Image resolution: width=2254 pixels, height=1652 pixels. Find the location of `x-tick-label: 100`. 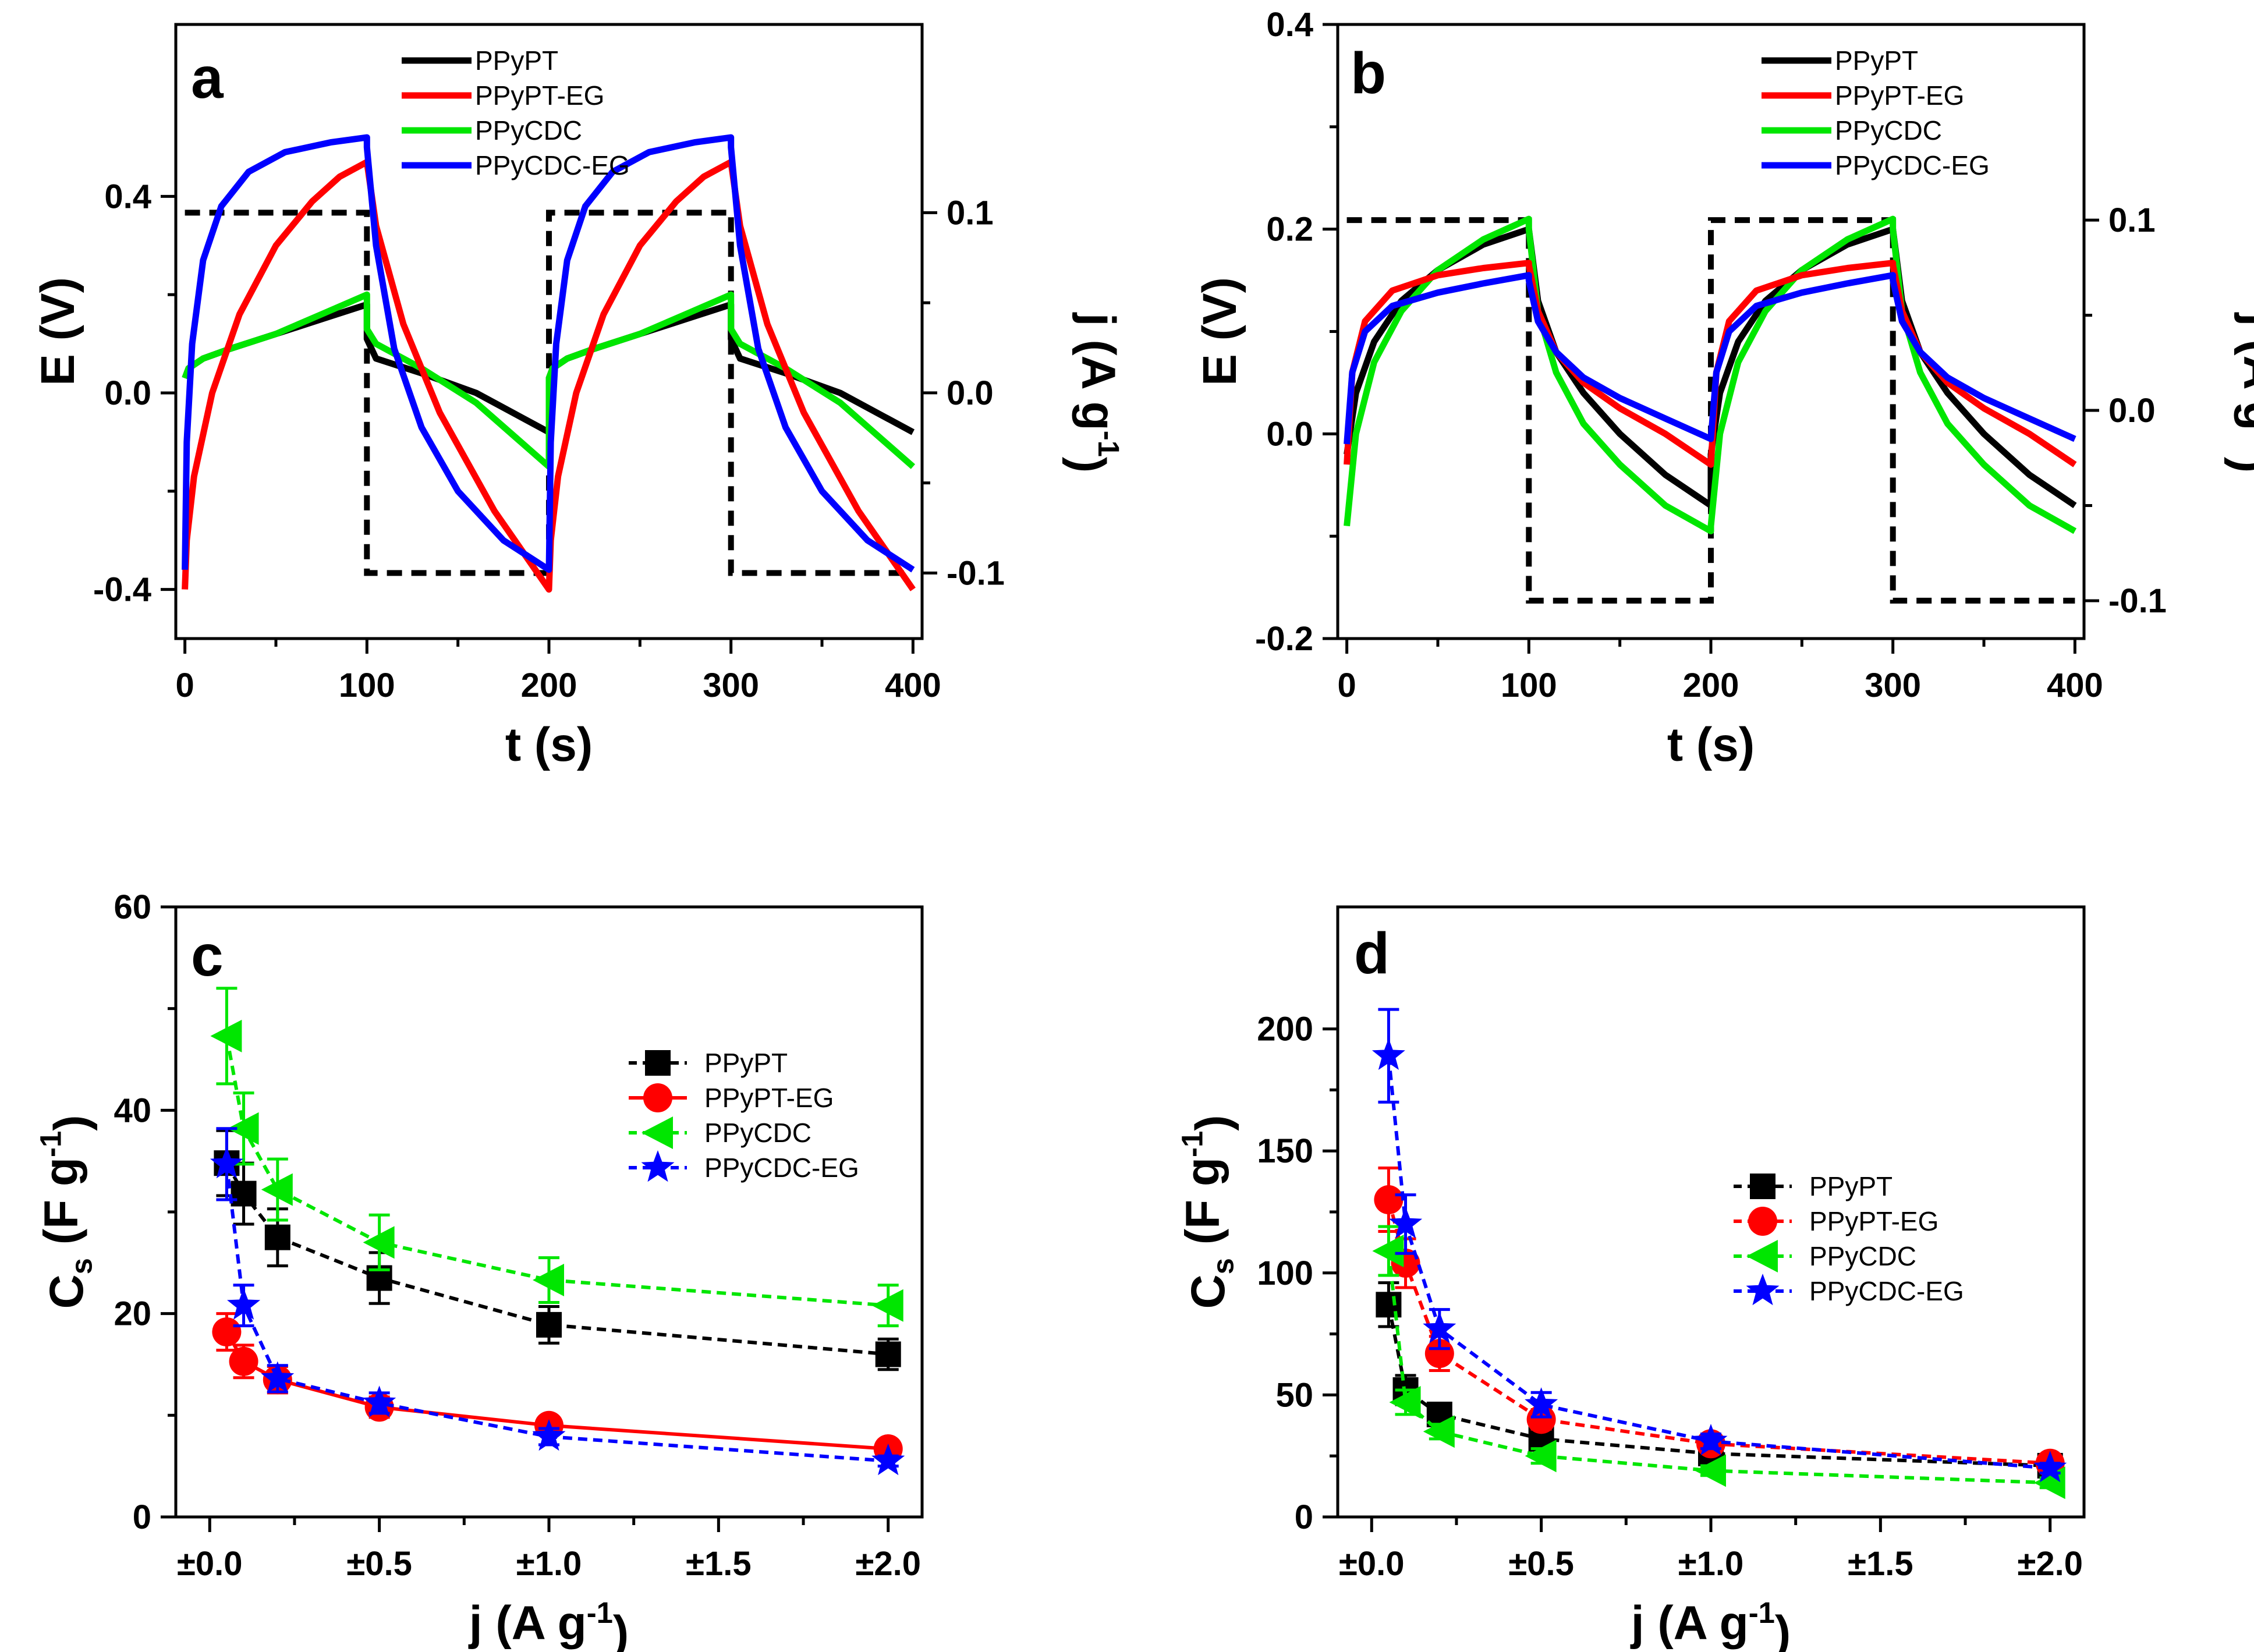

x-tick-label: 100 is located at coordinates (1529, 686).